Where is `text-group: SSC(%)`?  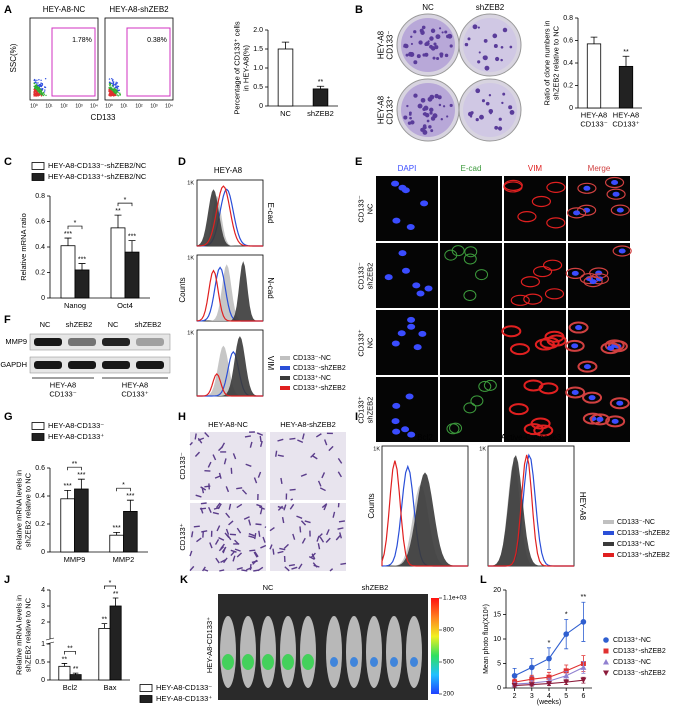 text-group: SSC(%) is located at coordinates (13, 57).